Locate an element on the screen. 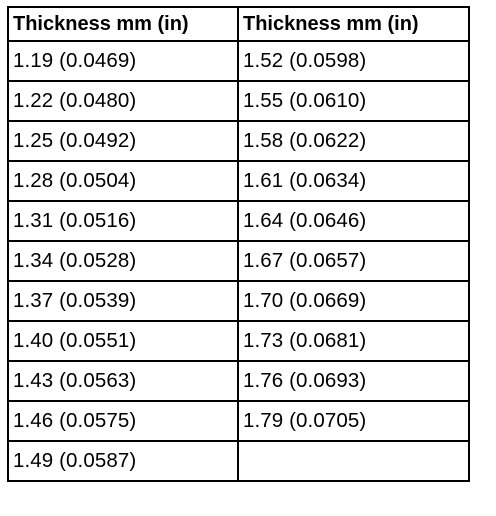  header-row: Thickness mm (in) Thickness mm (in) is located at coordinates (238, 24).